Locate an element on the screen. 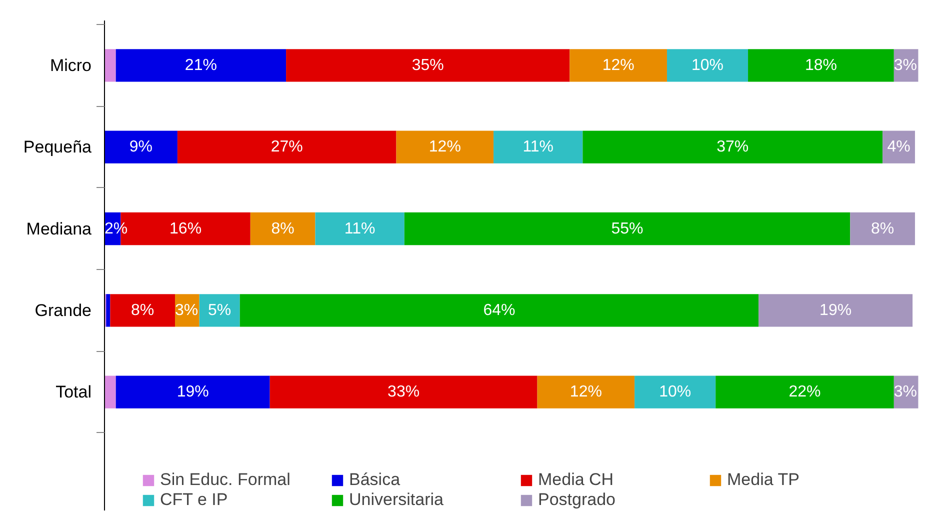  legend-label: Universitaria is located at coordinates (396, 500).